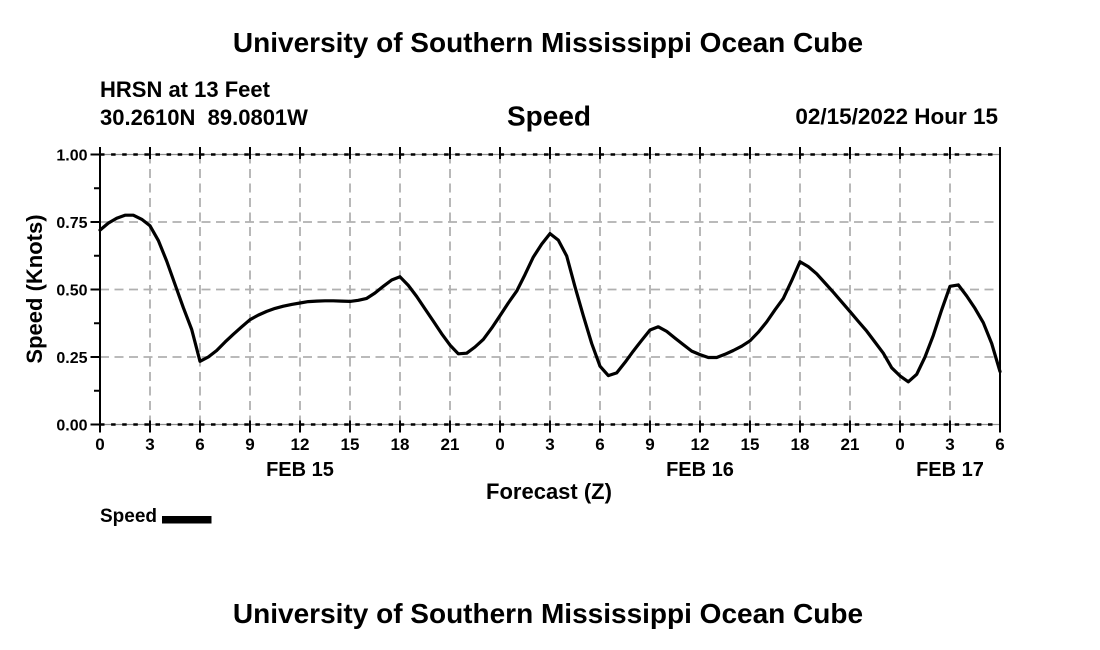  I want to click on svg-text: FEB 15, so click(300, 470).